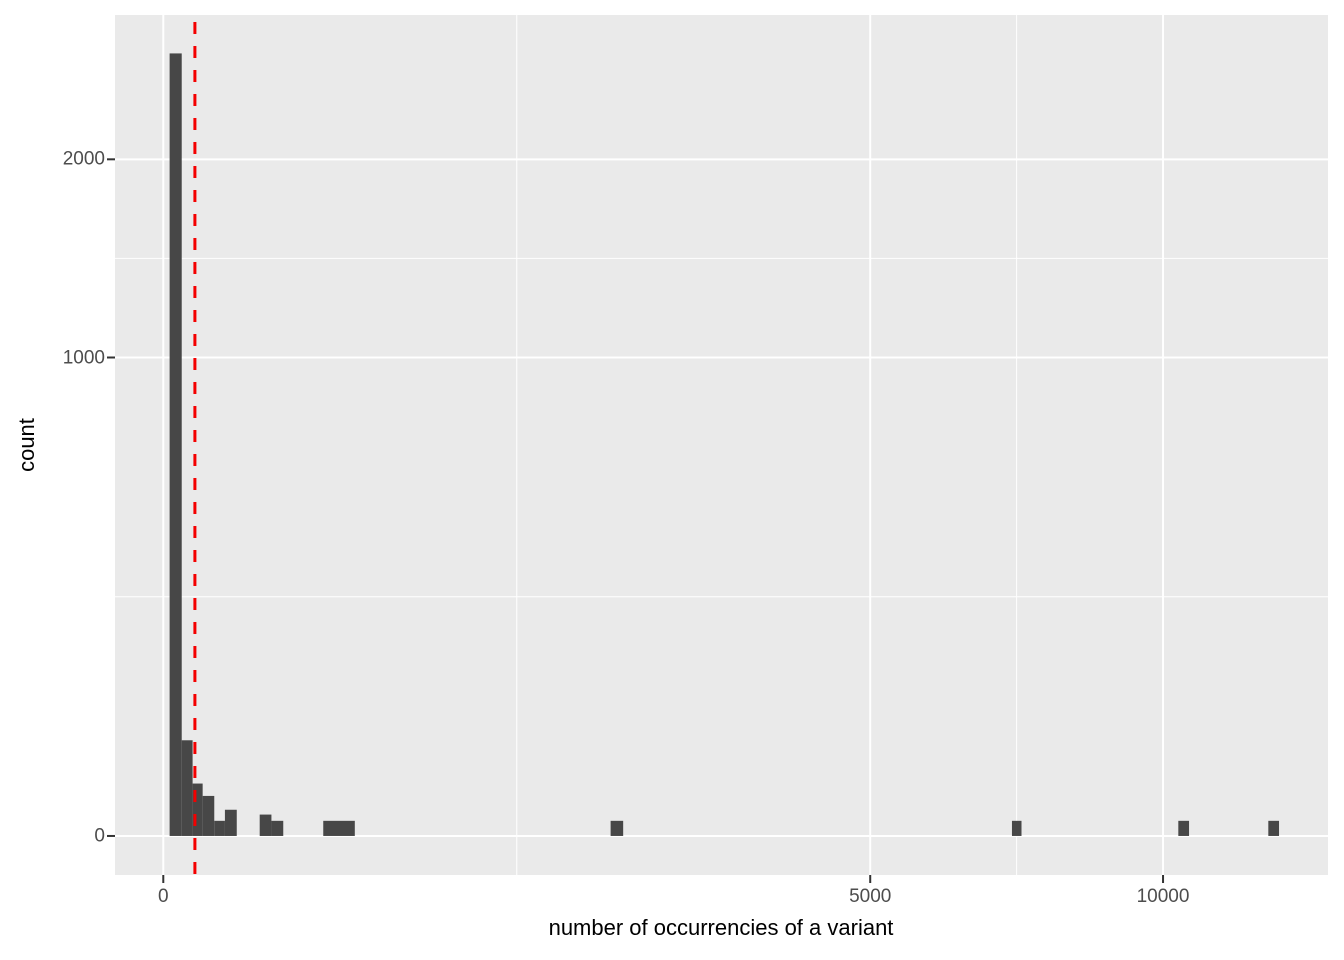  I want to click on x-tick-label: 5000, so click(870, 896).